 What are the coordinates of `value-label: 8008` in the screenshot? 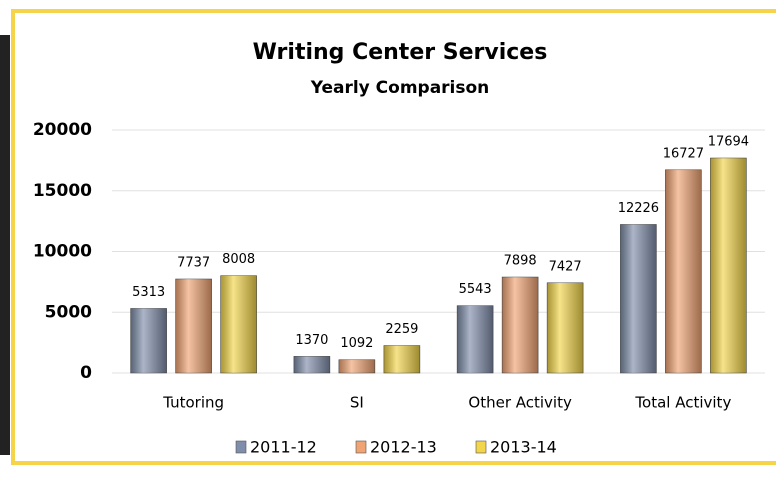 It's located at (238, 259).